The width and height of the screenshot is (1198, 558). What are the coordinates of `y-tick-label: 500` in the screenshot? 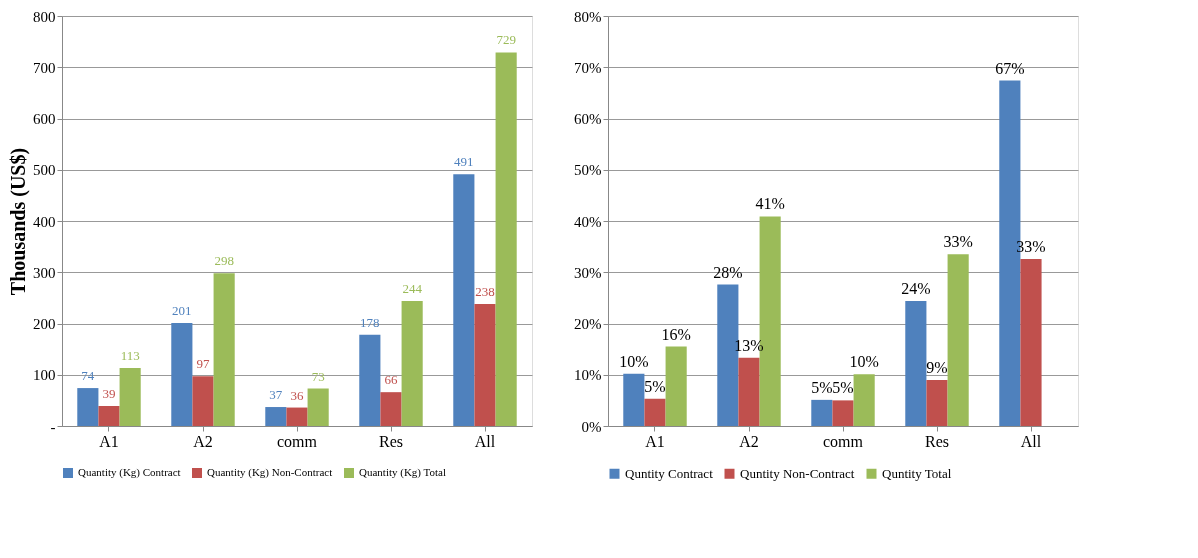 It's located at (44, 170).